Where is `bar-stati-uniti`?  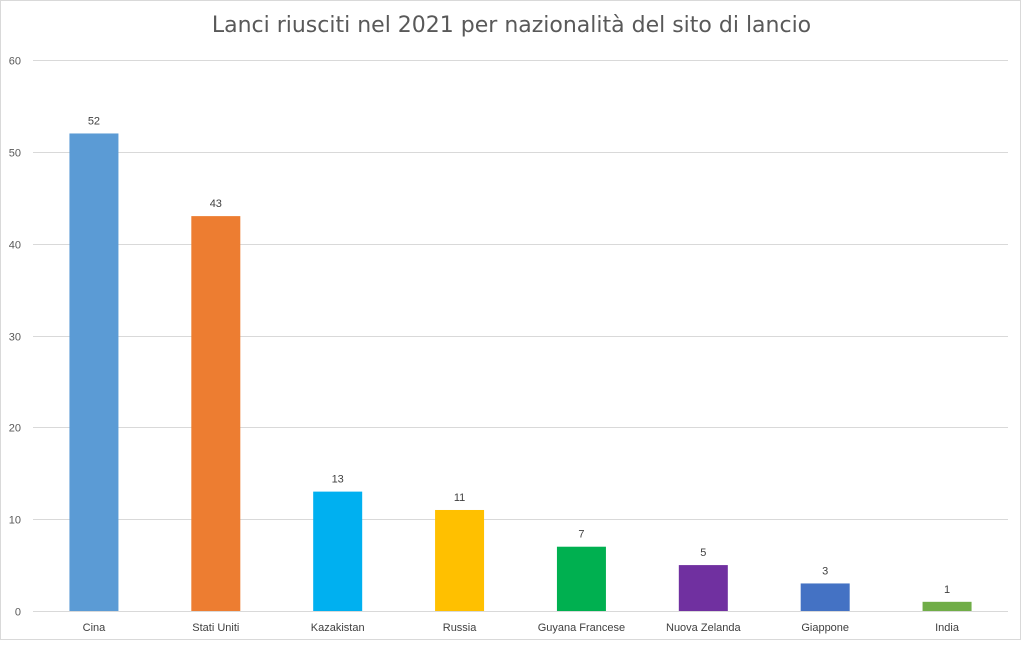
bar-stati-uniti is located at coordinates (216, 413).